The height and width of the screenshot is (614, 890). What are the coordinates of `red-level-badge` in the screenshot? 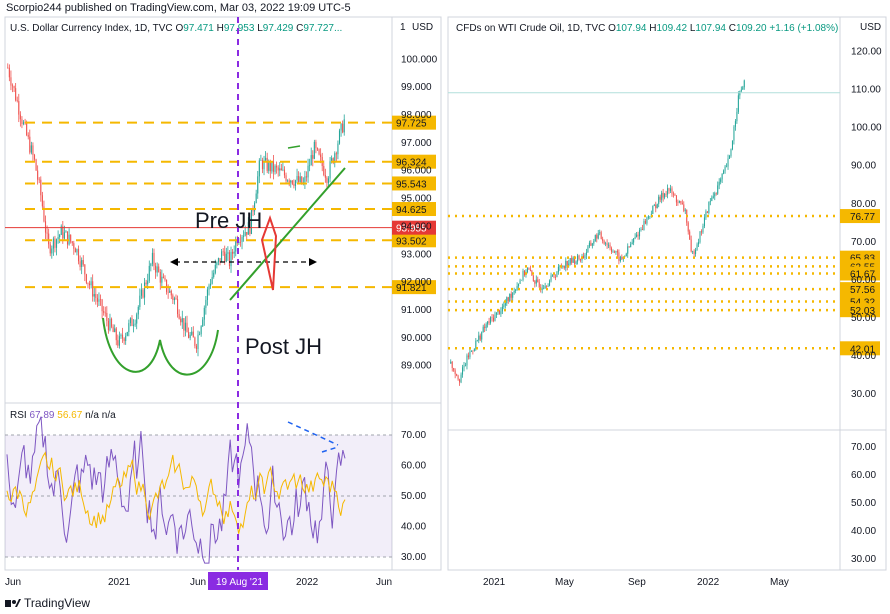 It's located at (414, 227).